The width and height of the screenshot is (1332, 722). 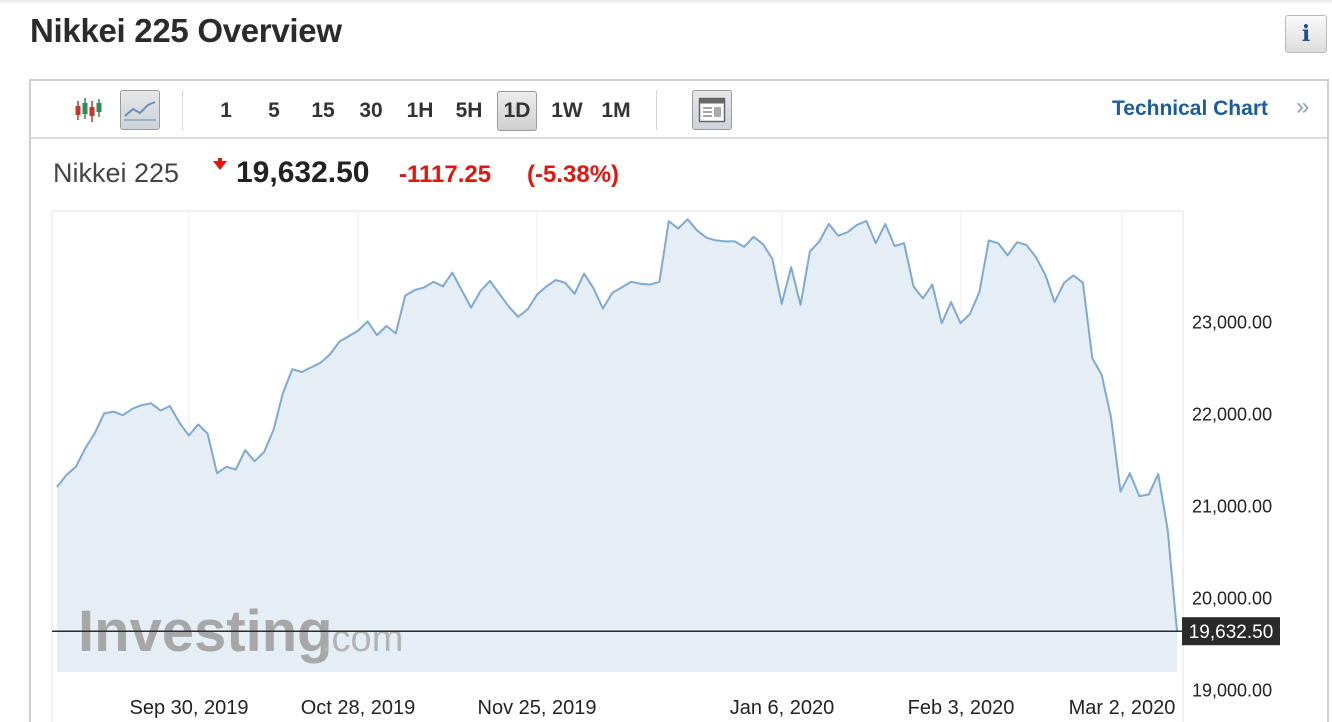 What do you see at coordinates (1232, 690) in the screenshot?
I see `y-tick-label: 19,000.00` at bounding box center [1232, 690].